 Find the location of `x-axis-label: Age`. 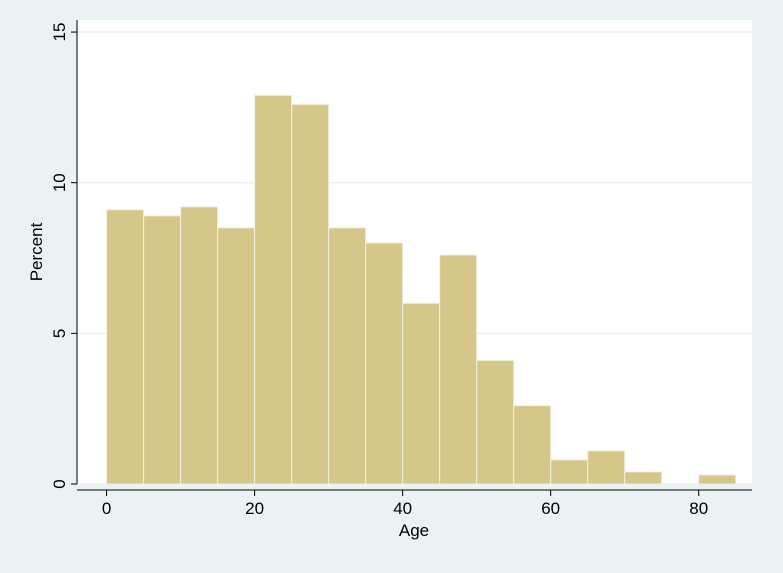

x-axis-label: Age is located at coordinates (414, 530).